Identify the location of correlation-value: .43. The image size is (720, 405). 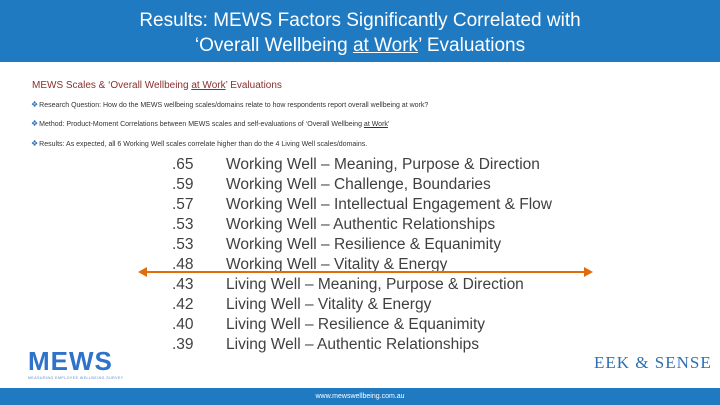
(183, 284).